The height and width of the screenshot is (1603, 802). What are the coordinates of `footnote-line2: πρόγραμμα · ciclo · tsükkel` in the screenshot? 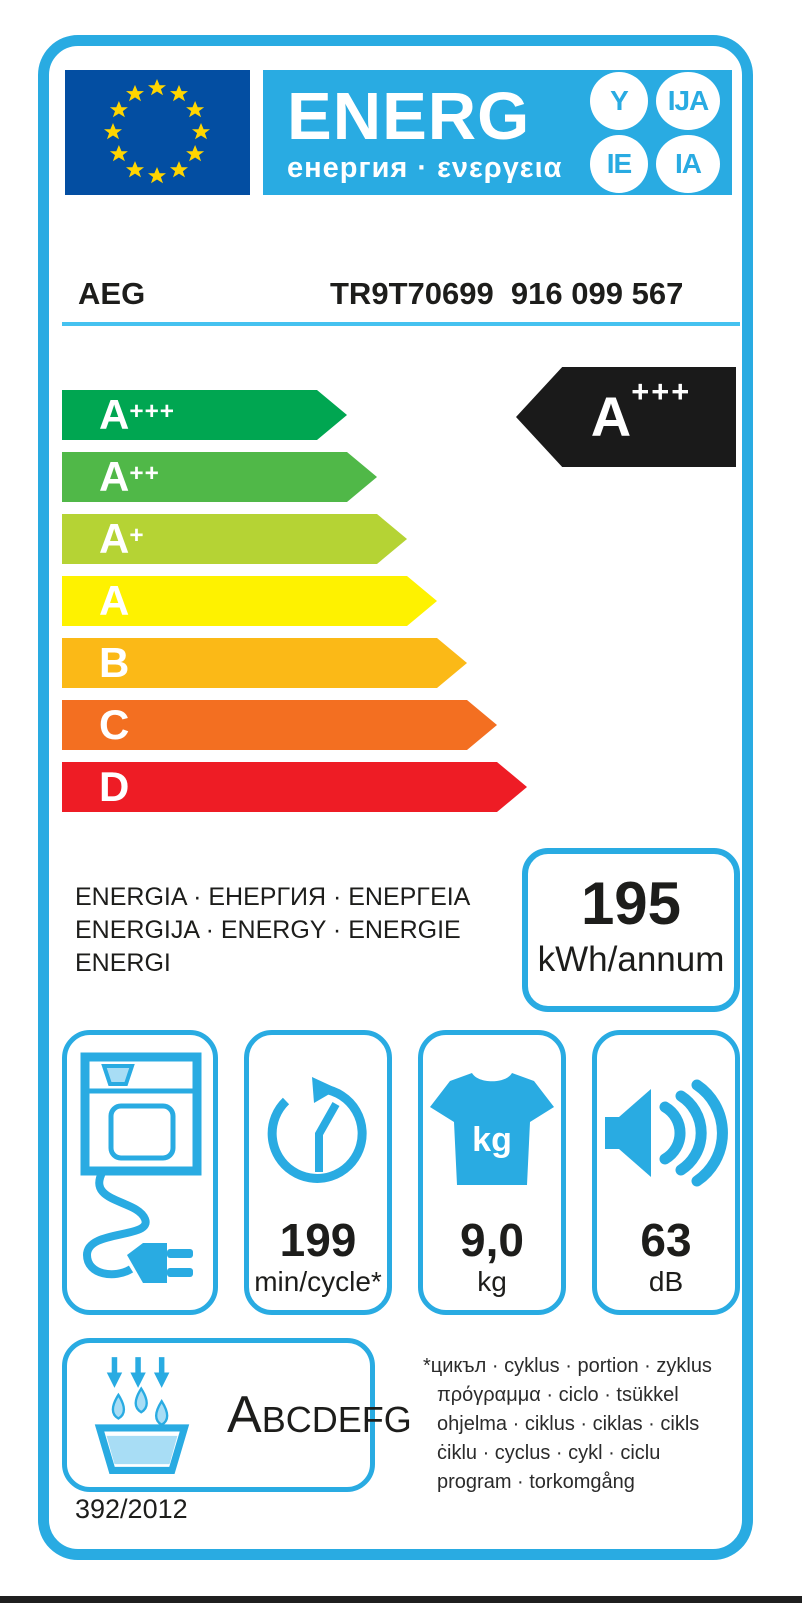 It's located at (558, 1395).